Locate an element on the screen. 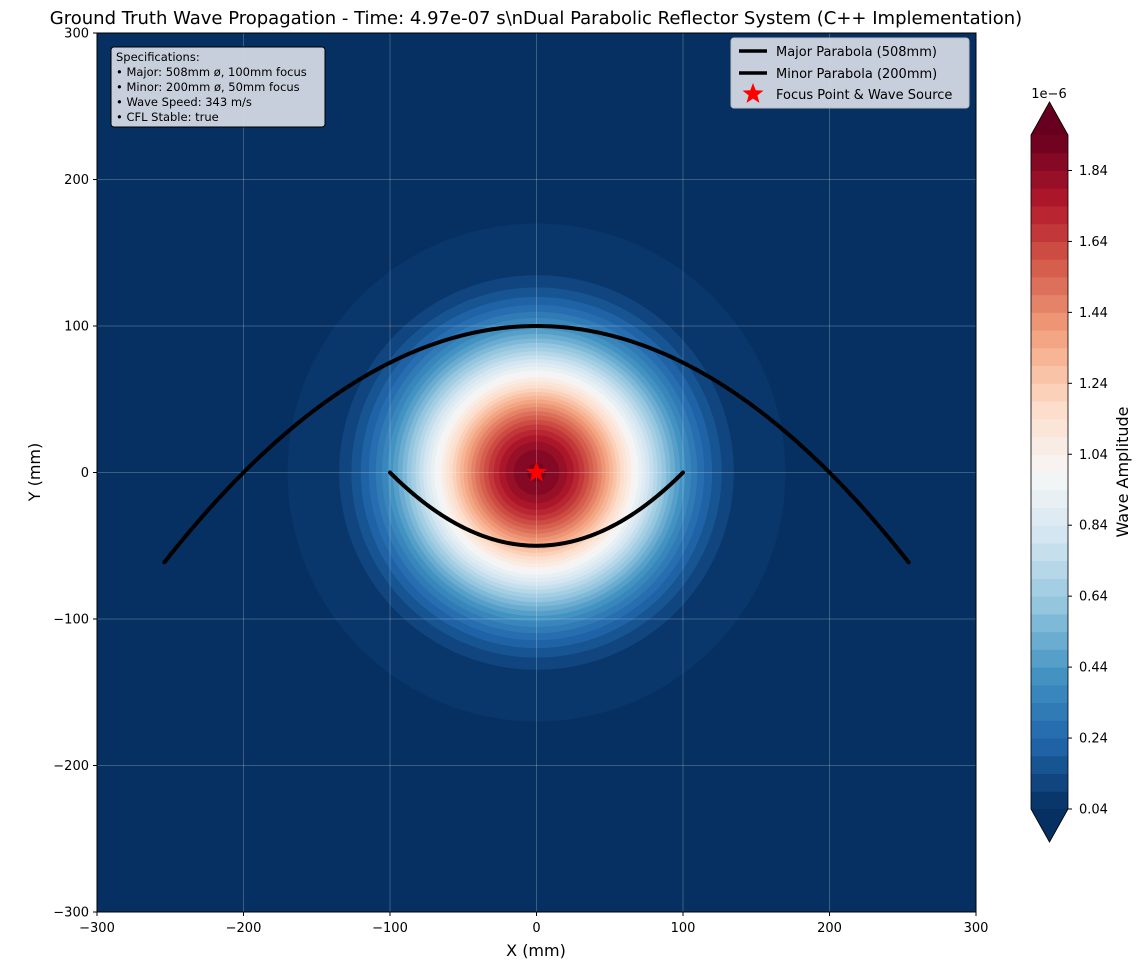  y-tick-label: 300 is located at coordinates (76, 34).